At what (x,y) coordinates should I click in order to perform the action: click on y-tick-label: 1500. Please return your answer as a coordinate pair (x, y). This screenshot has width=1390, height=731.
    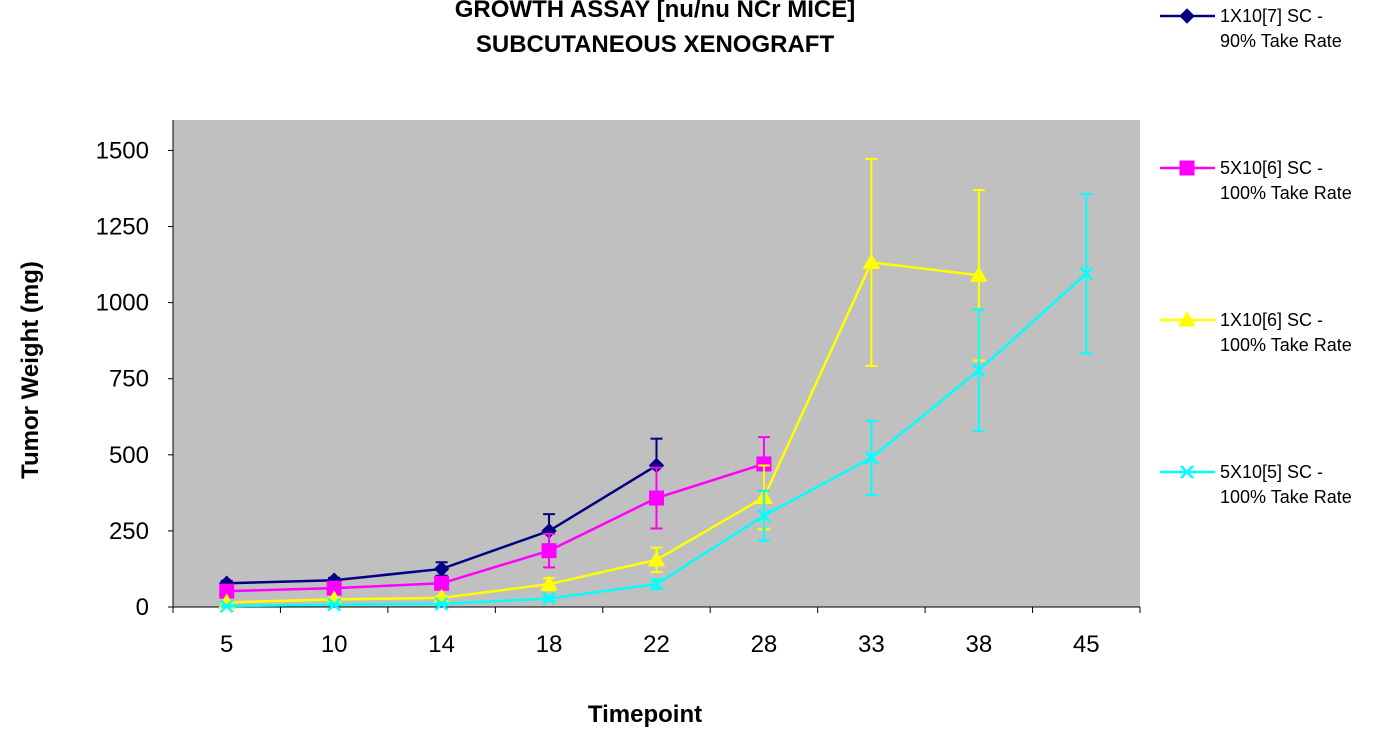
    Looking at the image, I should click on (122, 150).